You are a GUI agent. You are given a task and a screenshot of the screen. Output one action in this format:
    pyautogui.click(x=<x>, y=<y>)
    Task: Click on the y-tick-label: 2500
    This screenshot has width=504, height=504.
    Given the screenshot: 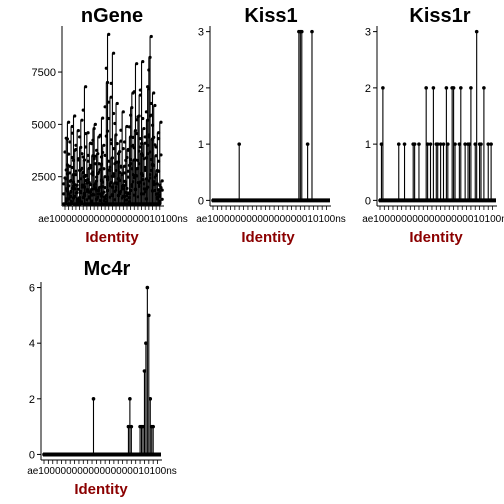 What is the action you would take?
    pyautogui.click(x=44, y=178)
    